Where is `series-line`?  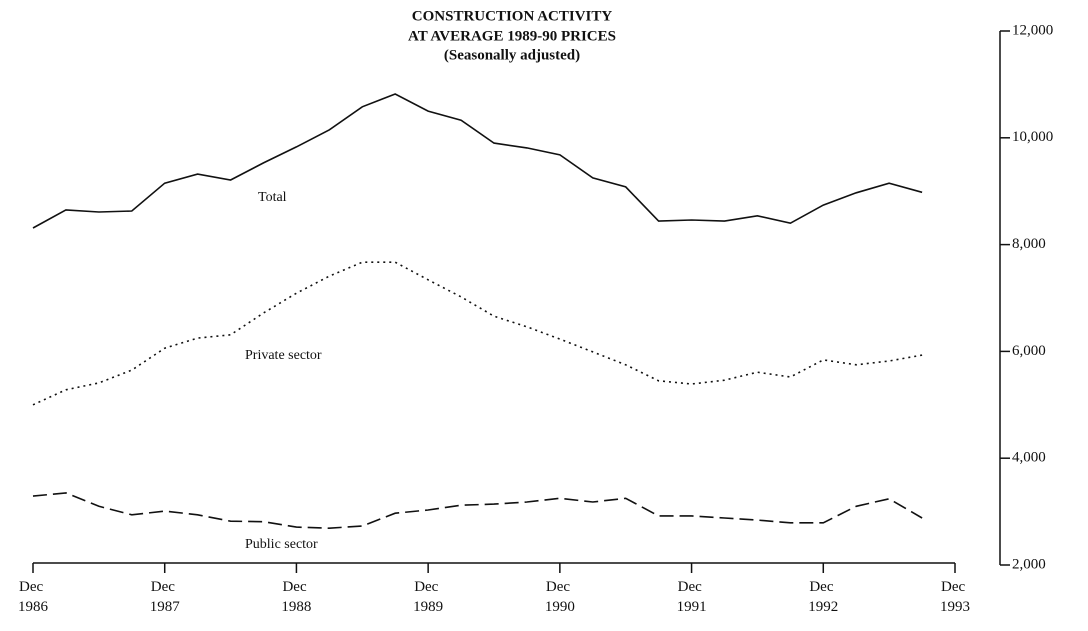 series-line is located at coordinates (477, 511).